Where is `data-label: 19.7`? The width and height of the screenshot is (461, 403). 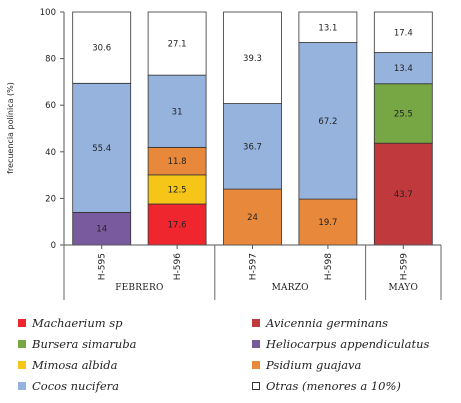 data-label: 19.7 is located at coordinates (327, 223).